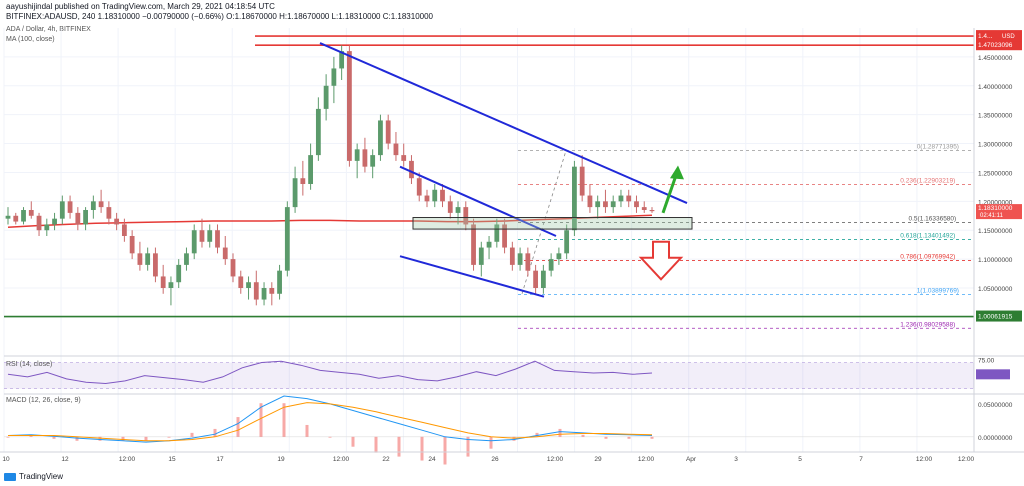 The height and width of the screenshot is (486, 1024). I want to click on macd-tick: 0.05000000, so click(995, 405).